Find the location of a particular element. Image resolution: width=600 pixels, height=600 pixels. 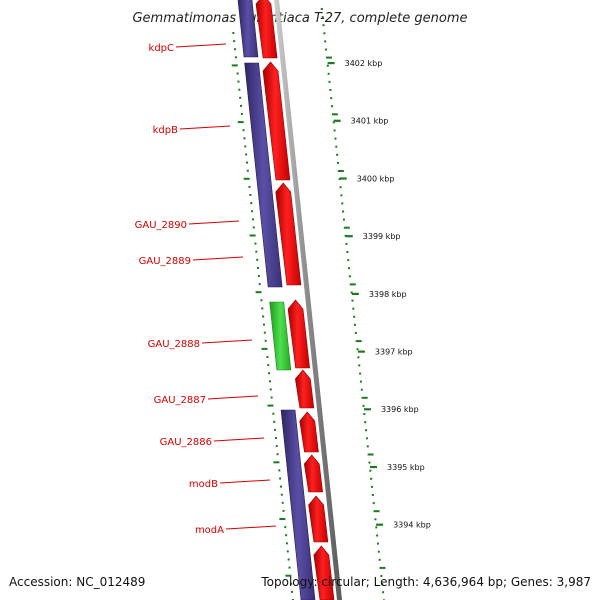

gene-label: GAU_2889 is located at coordinates (165, 261).